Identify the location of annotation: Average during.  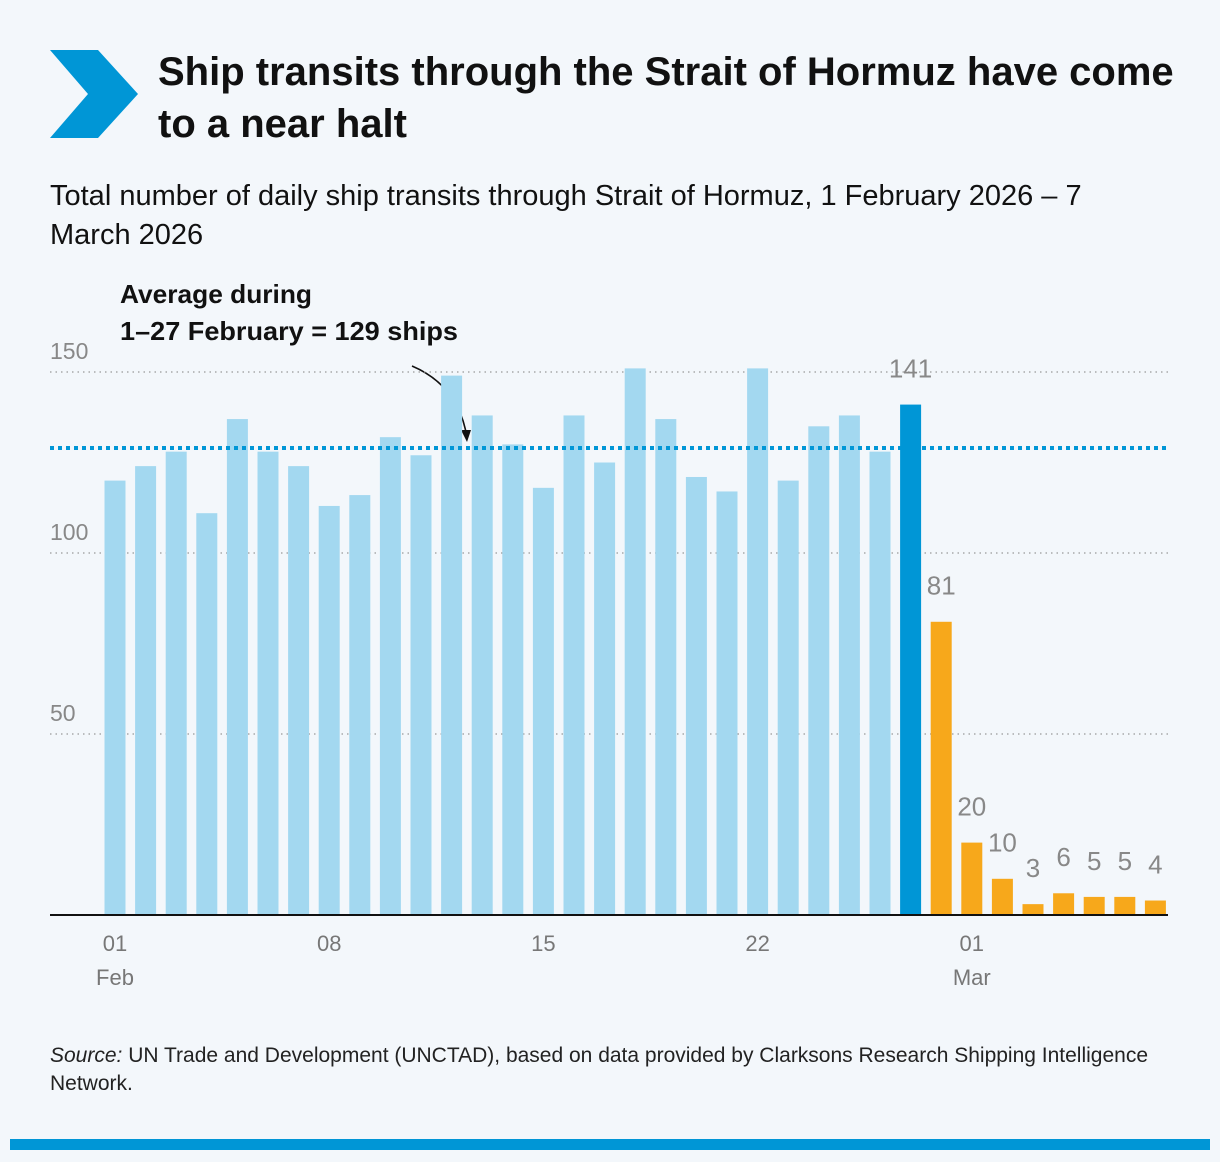
(216, 294).